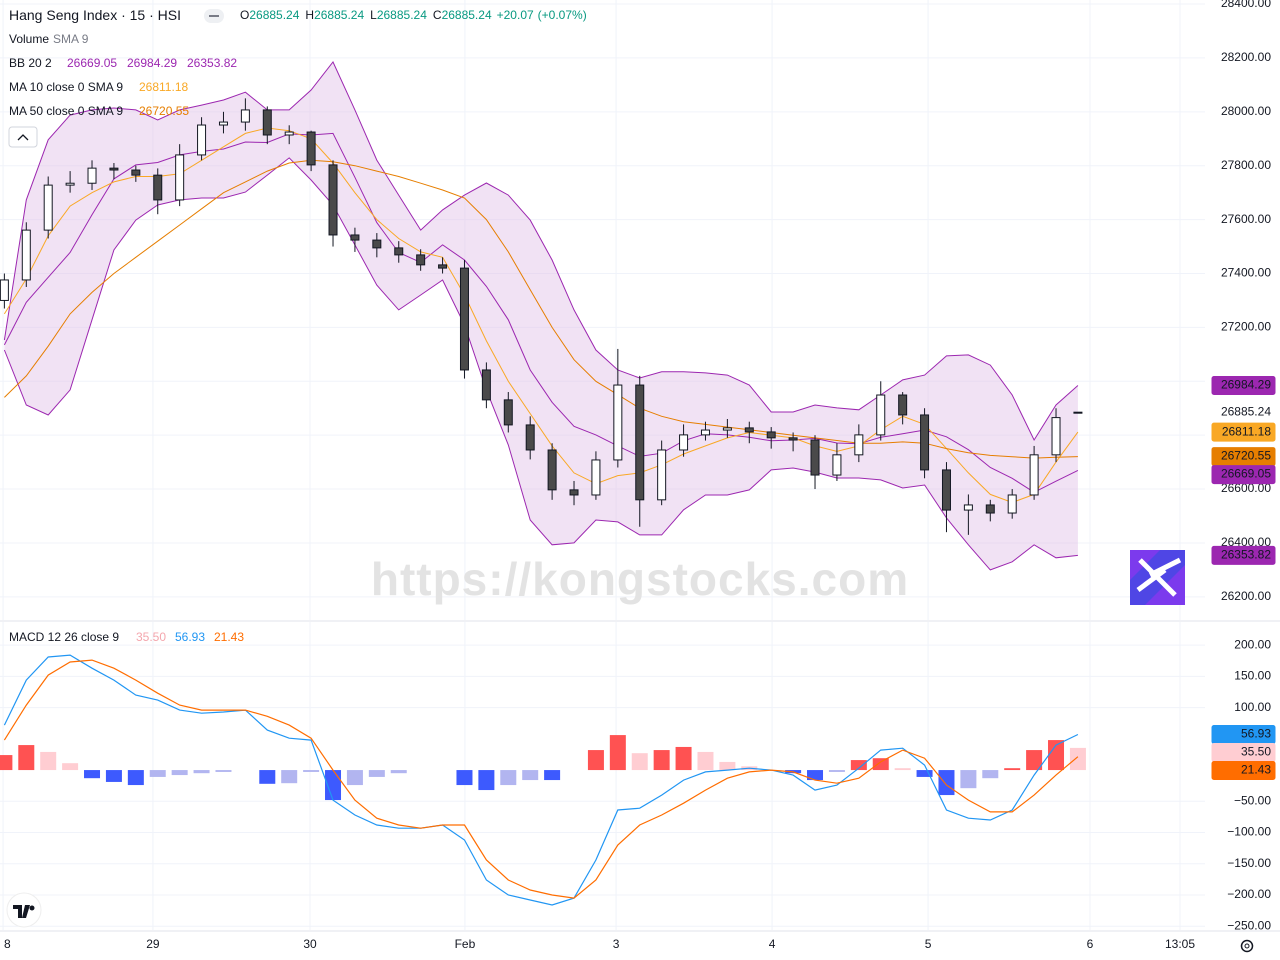  I want to click on price-box-label: 21.43, so click(1256, 770).